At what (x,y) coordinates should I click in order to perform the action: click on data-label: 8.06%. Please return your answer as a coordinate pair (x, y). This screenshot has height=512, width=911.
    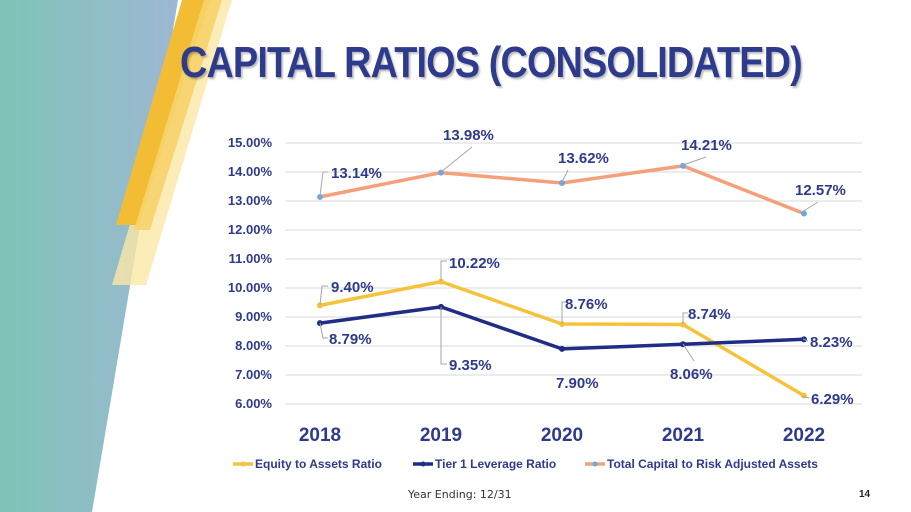
    Looking at the image, I should click on (691, 374).